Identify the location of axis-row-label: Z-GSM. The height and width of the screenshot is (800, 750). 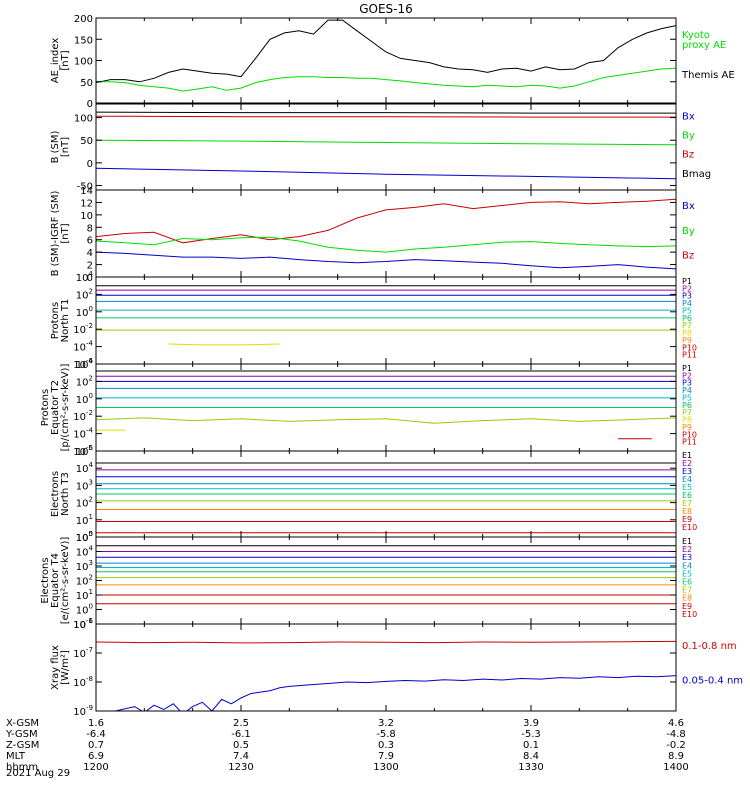
(22, 745).